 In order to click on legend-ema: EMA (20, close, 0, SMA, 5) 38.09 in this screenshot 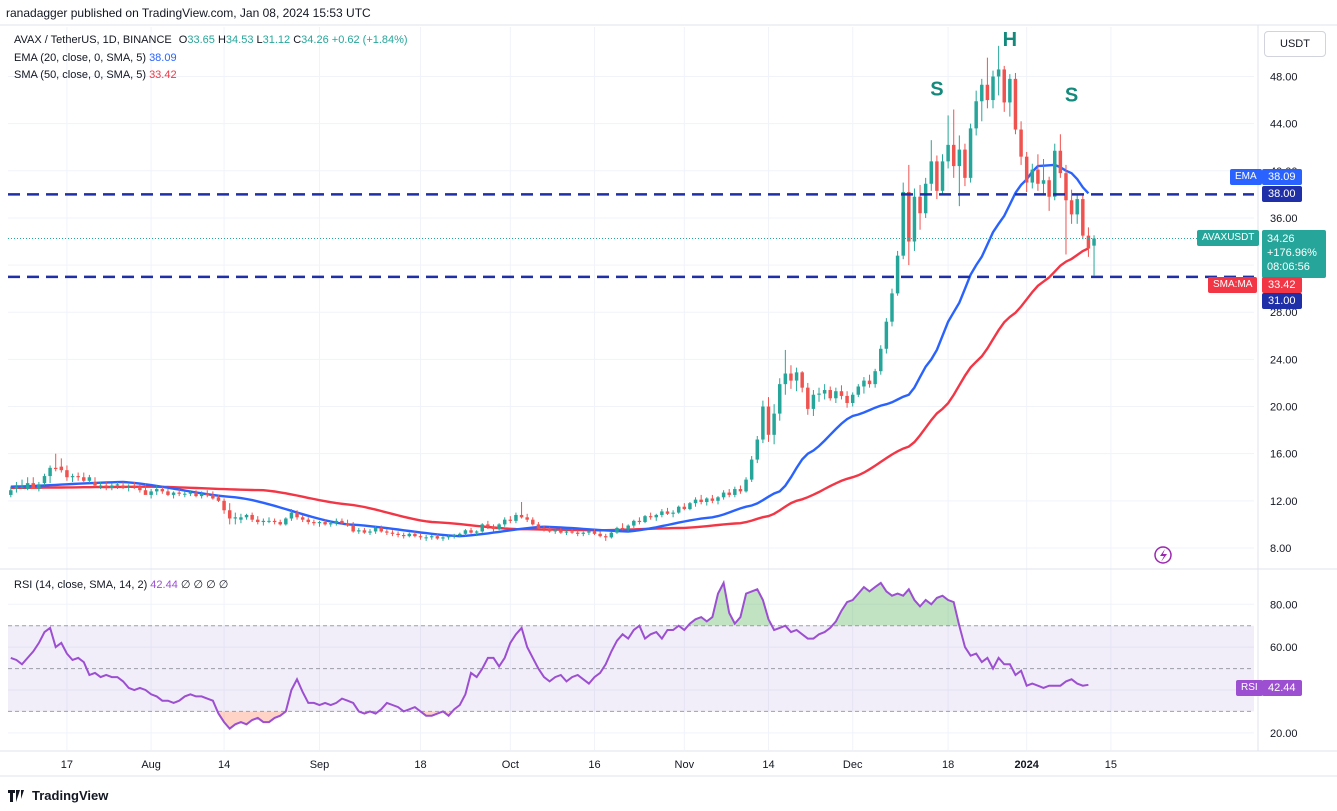, I will do `click(95, 58)`.